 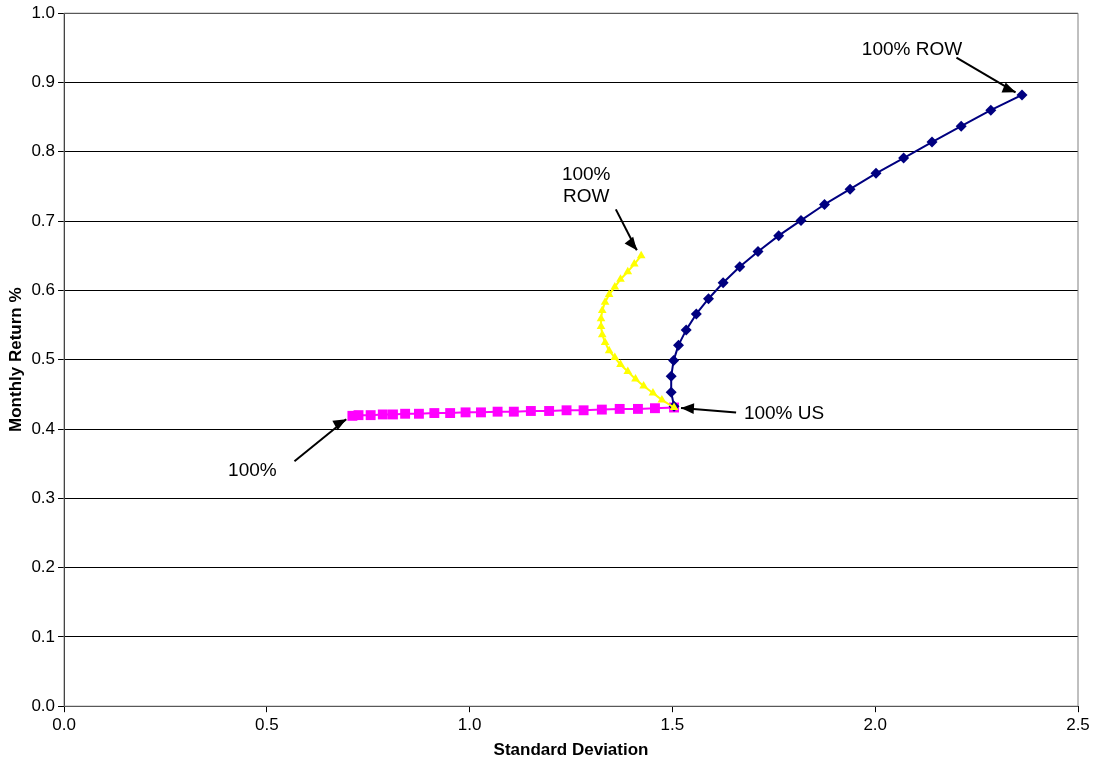 What do you see at coordinates (43, 636) in the screenshot?
I see `y-tick-label: 0.1` at bounding box center [43, 636].